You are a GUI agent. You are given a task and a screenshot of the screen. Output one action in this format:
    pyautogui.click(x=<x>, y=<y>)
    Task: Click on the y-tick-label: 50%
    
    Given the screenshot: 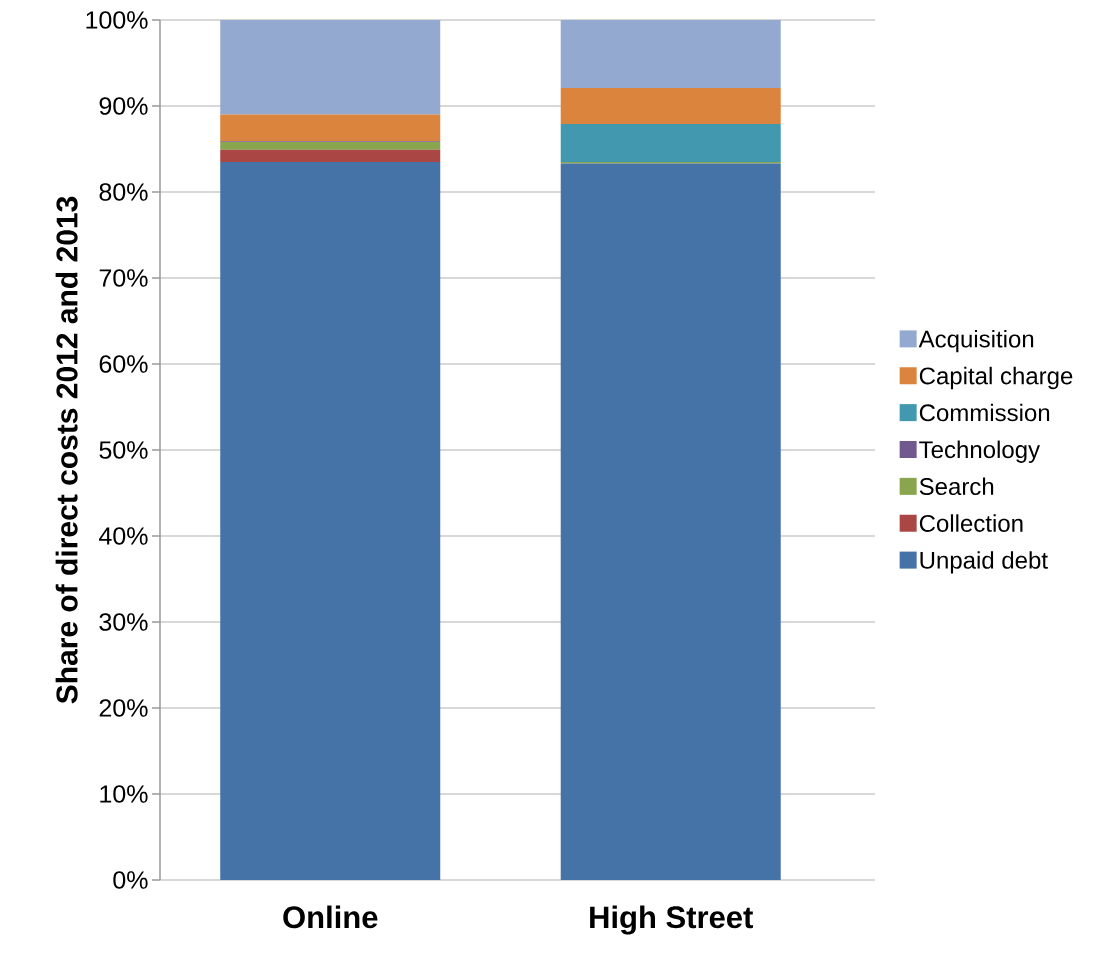 What is the action you would take?
    pyautogui.click(x=123, y=450)
    